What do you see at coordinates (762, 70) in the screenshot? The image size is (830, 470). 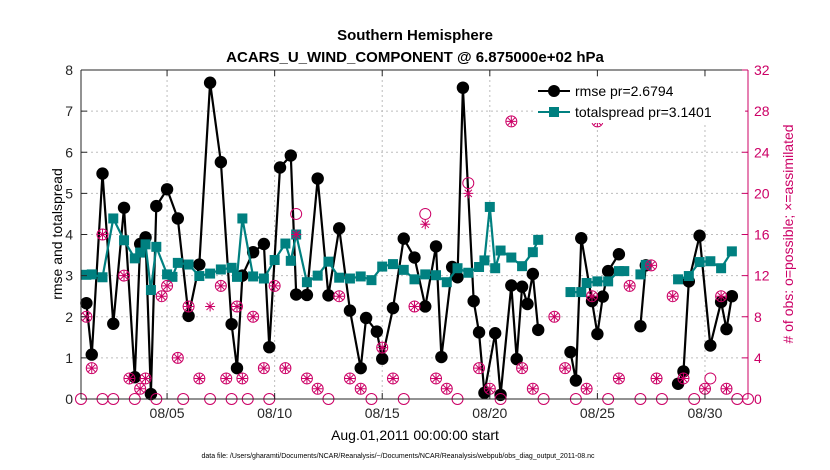 I see `y-tick-label-right: 32` at bounding box center [762, 70].